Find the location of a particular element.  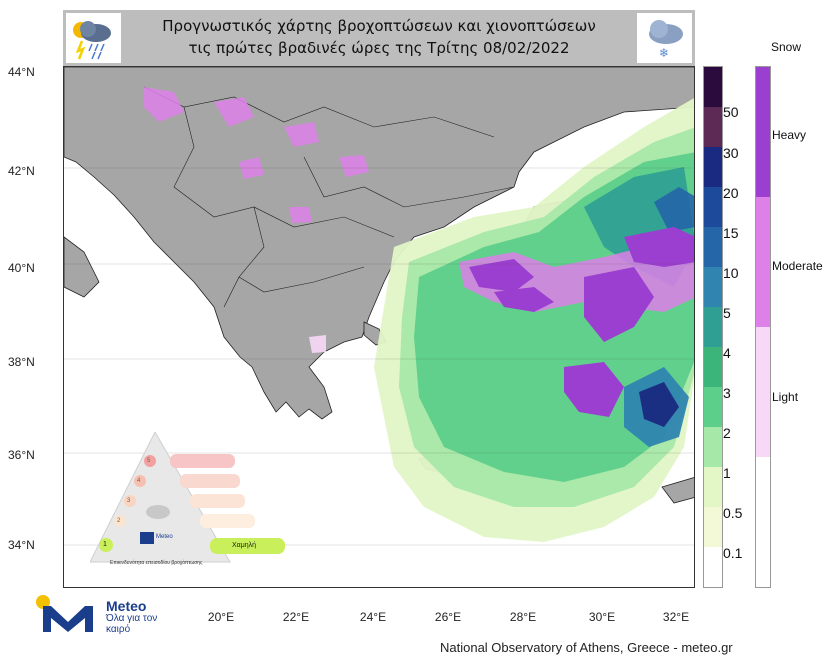

lat-label-40: 40°N is located at coordinates (21, 268).